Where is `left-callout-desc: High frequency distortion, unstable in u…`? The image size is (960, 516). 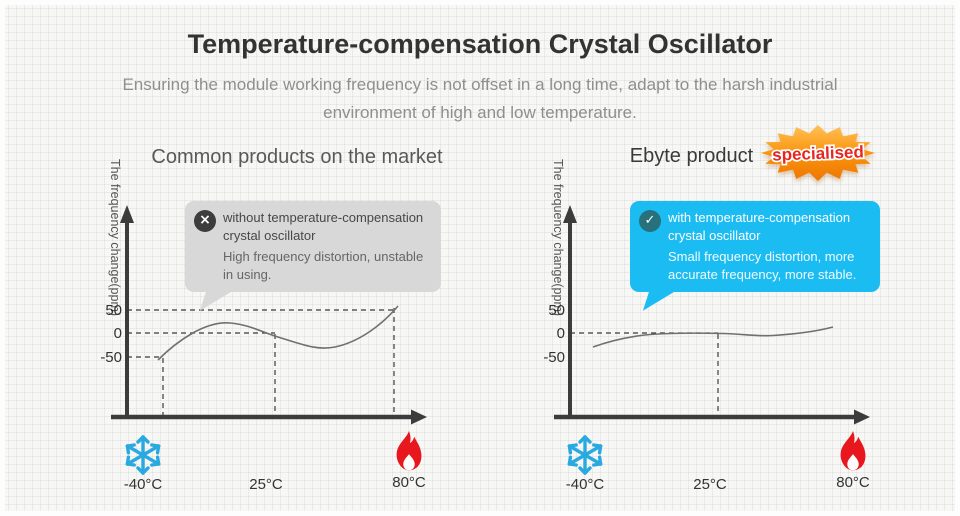
left-callout-desc: High frequency distortion, unstable in u… is located at coordinates (323, 265).